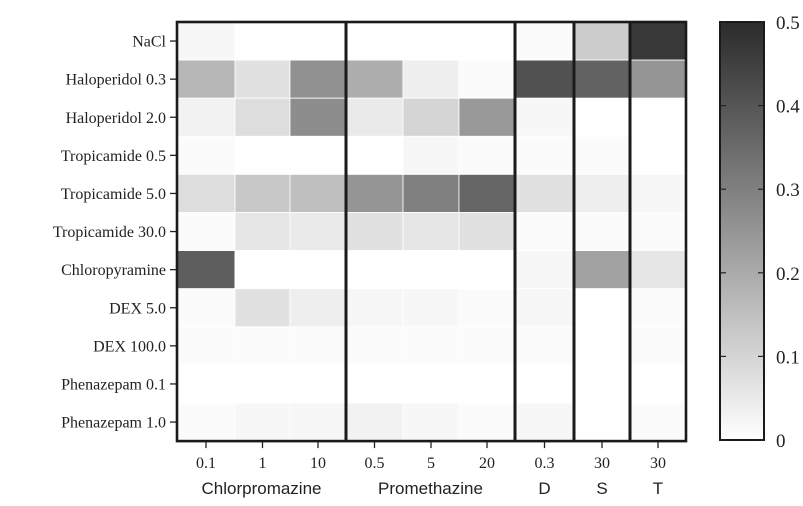  I want to click on row-label: DEX 5.0, so click(137, 308).